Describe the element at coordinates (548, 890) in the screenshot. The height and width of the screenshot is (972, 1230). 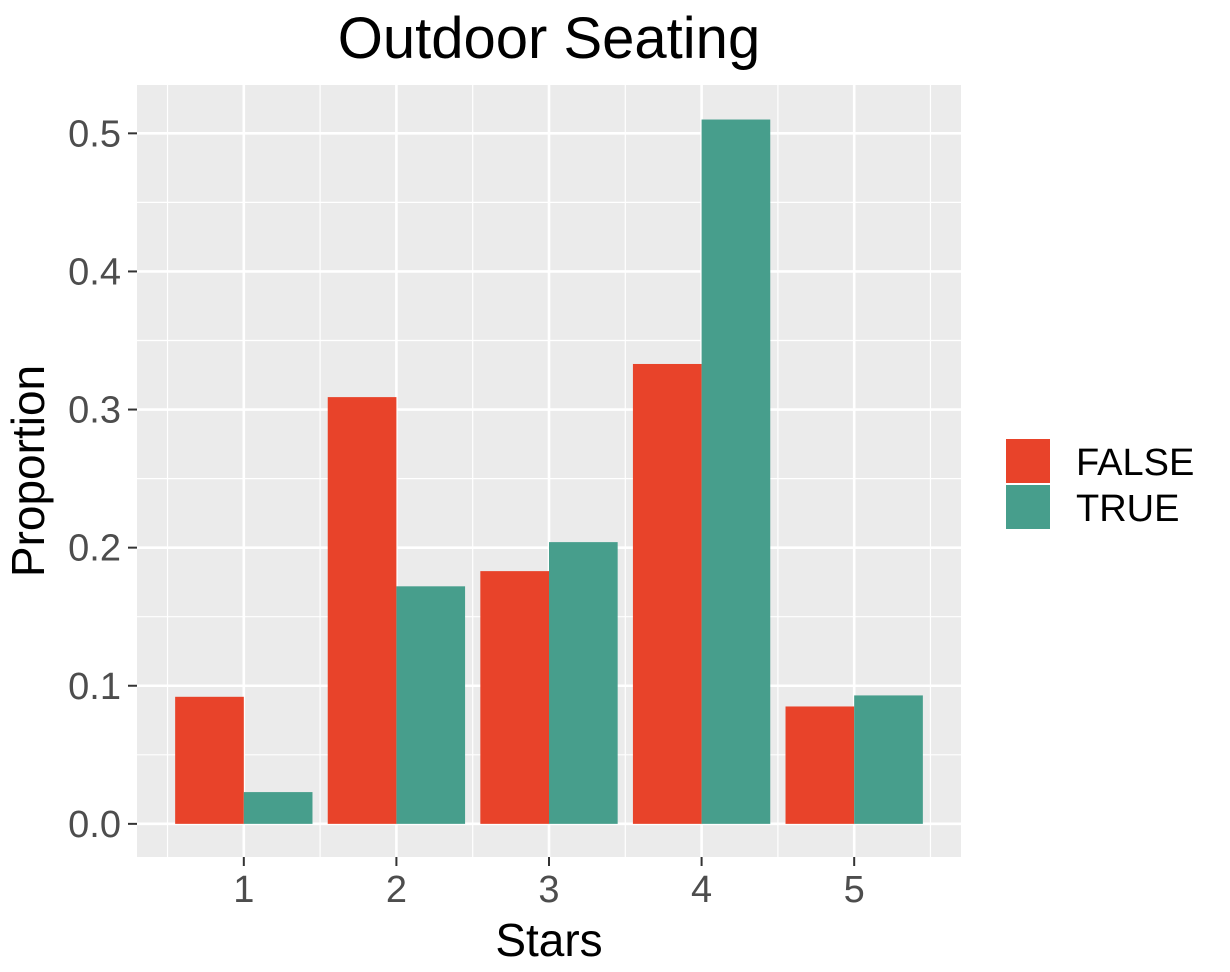
I see `x-tick-label: 3` at that location.